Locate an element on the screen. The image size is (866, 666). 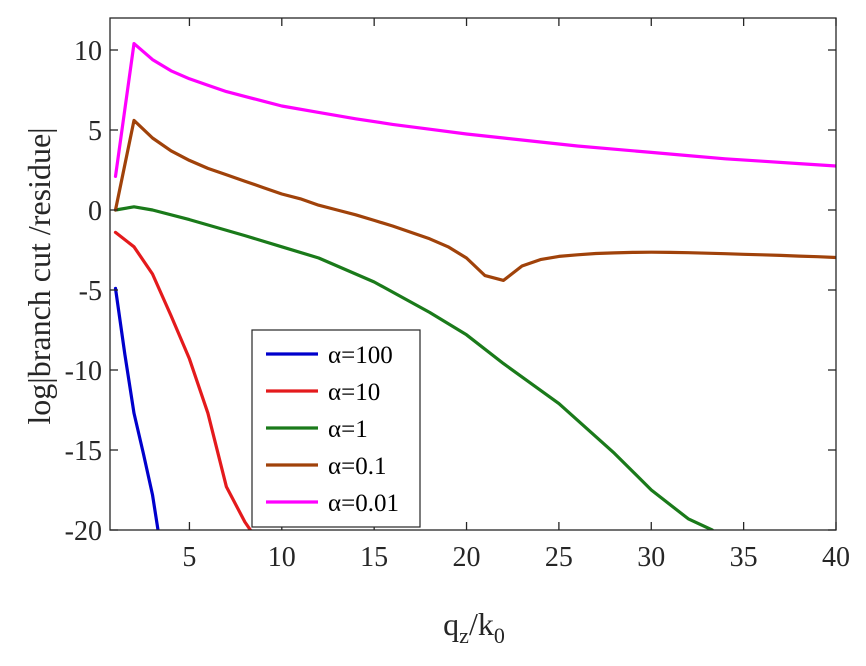
x-axis-label-main: q is located at coordinates (451, 624).